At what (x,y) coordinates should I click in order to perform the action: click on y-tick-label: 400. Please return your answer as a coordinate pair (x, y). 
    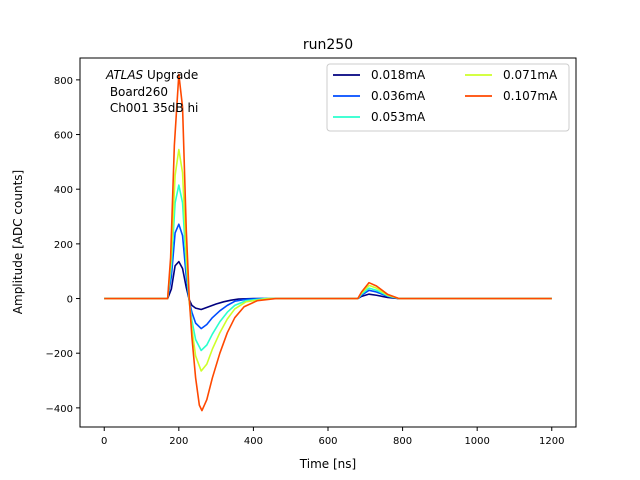
    Looking at the image, I should click on (63, 190).